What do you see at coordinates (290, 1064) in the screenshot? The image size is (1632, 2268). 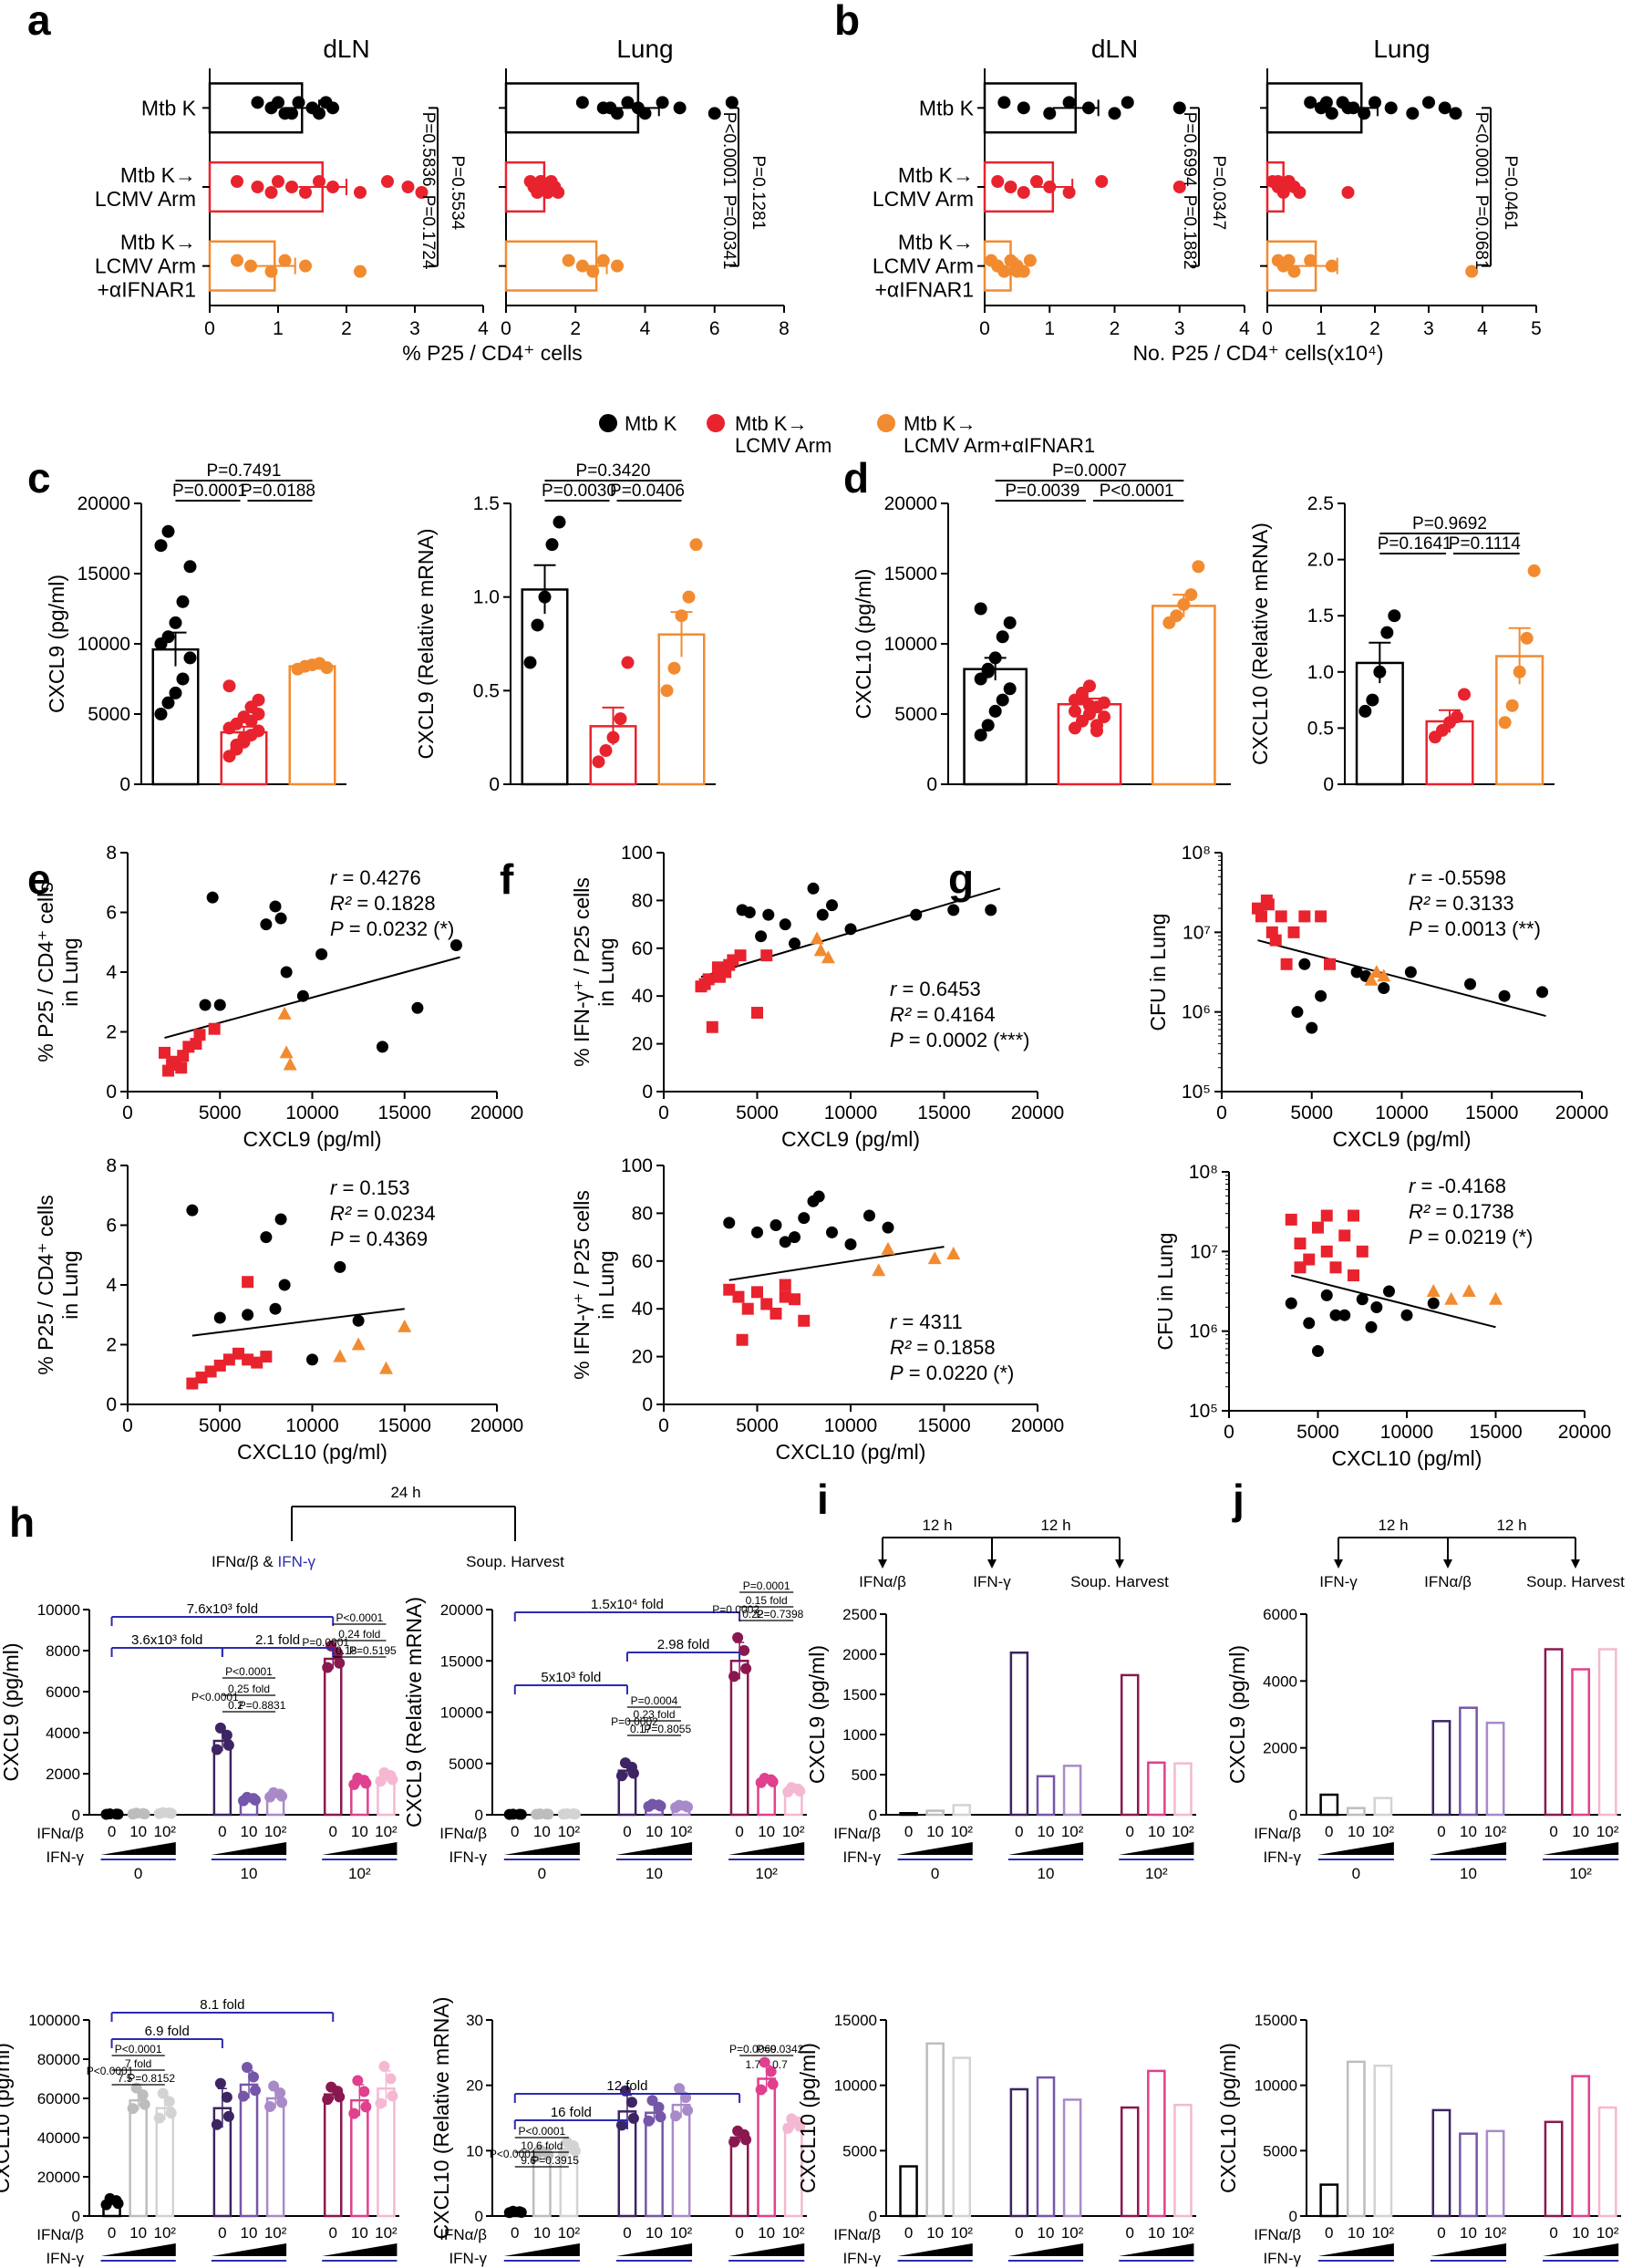 I see `e-cxcl9-point-ifnar` at bounding box center [290, 1064].